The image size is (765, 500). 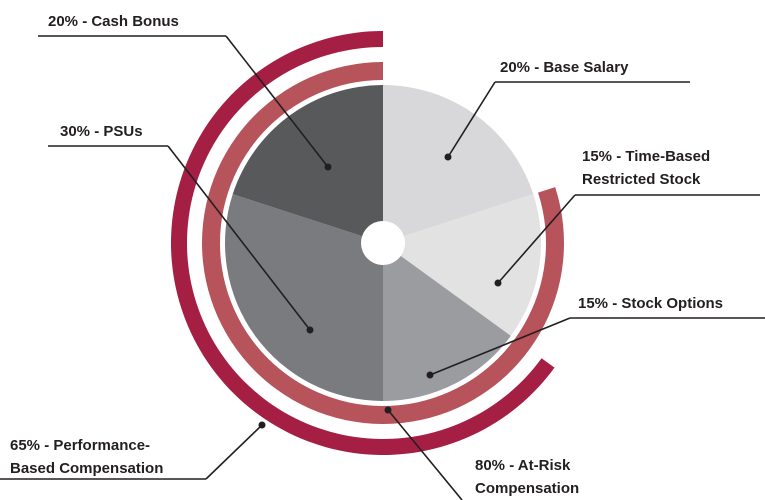 I want to click on ring-label: 65% - Performance-, so click(x=80, y=445).